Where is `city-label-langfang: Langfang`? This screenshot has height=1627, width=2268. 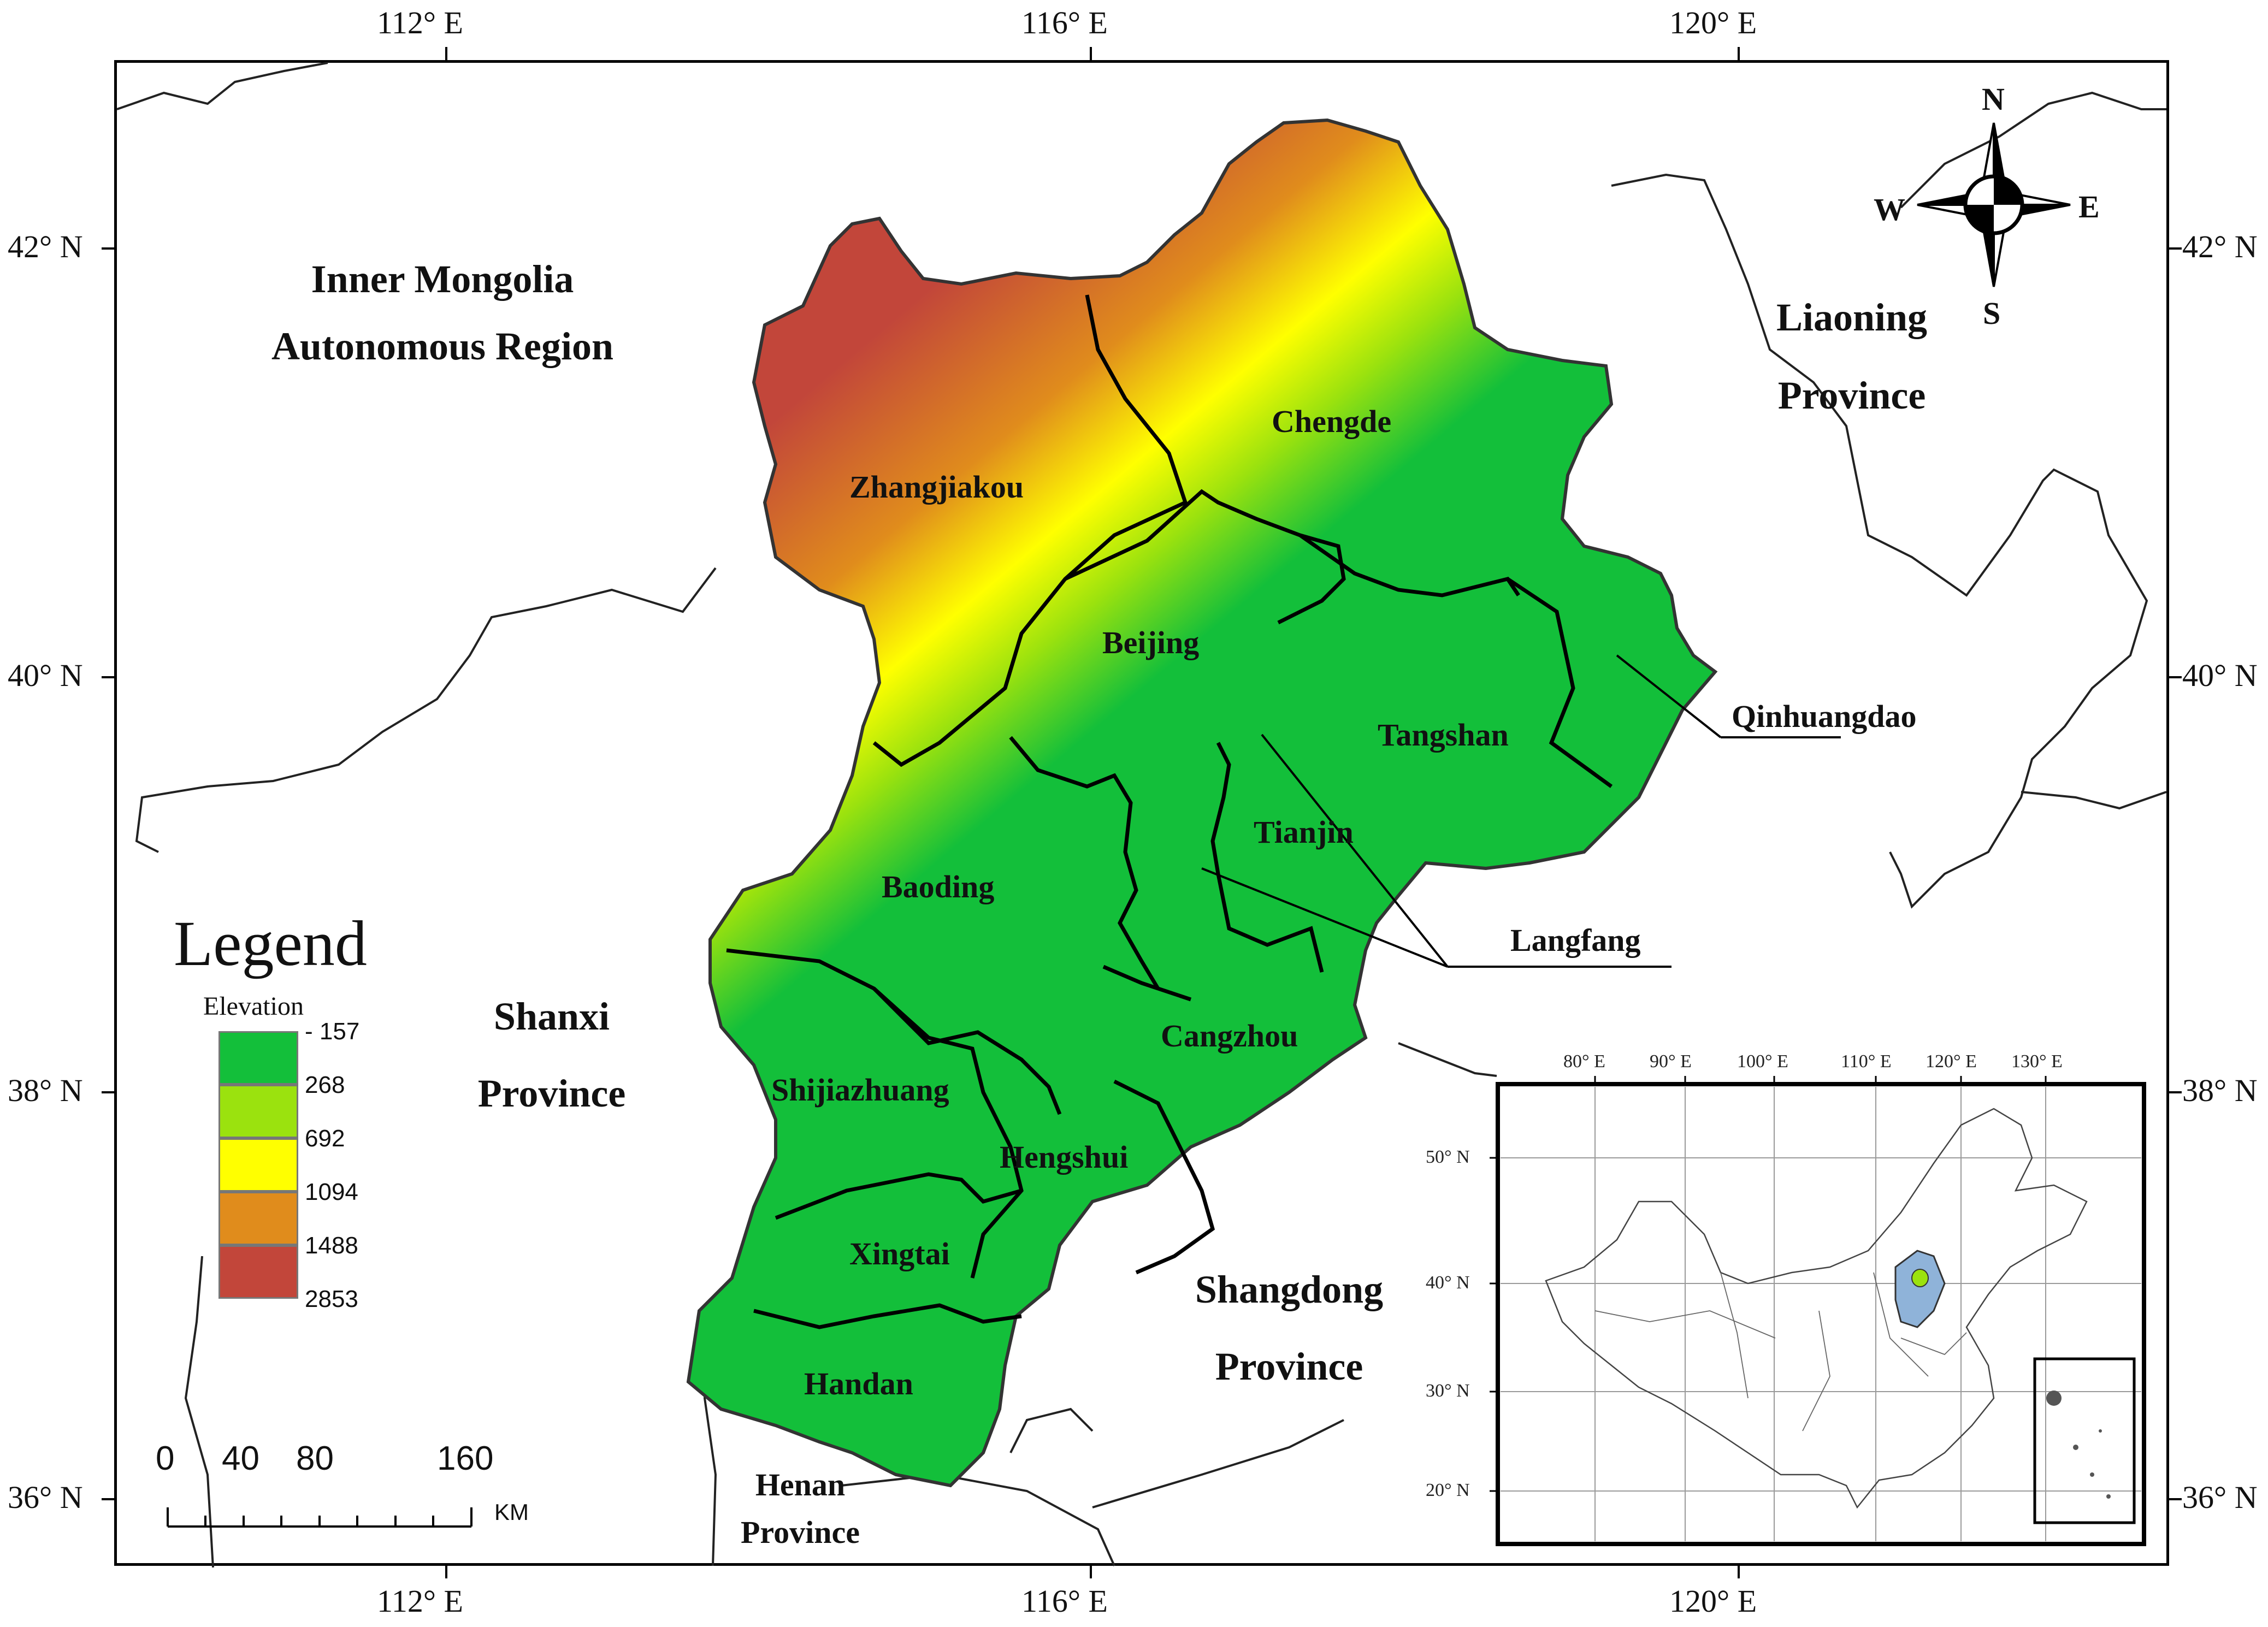
city-label-langfang: Langfang is located at coordinates (1575, 940).